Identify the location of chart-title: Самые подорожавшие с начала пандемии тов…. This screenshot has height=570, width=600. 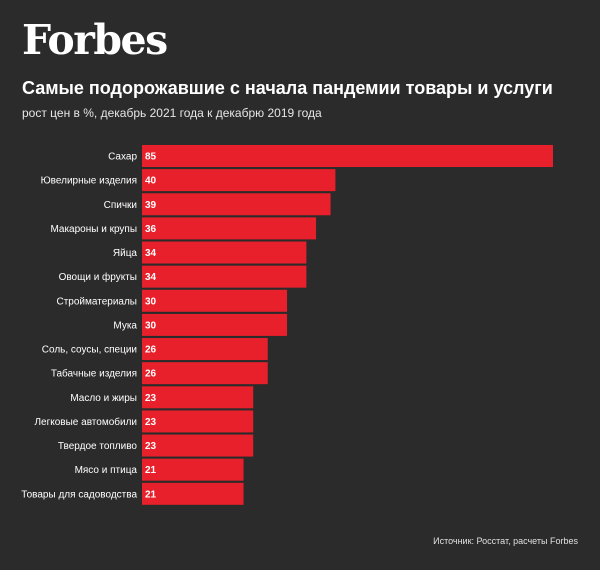
(287, 88).